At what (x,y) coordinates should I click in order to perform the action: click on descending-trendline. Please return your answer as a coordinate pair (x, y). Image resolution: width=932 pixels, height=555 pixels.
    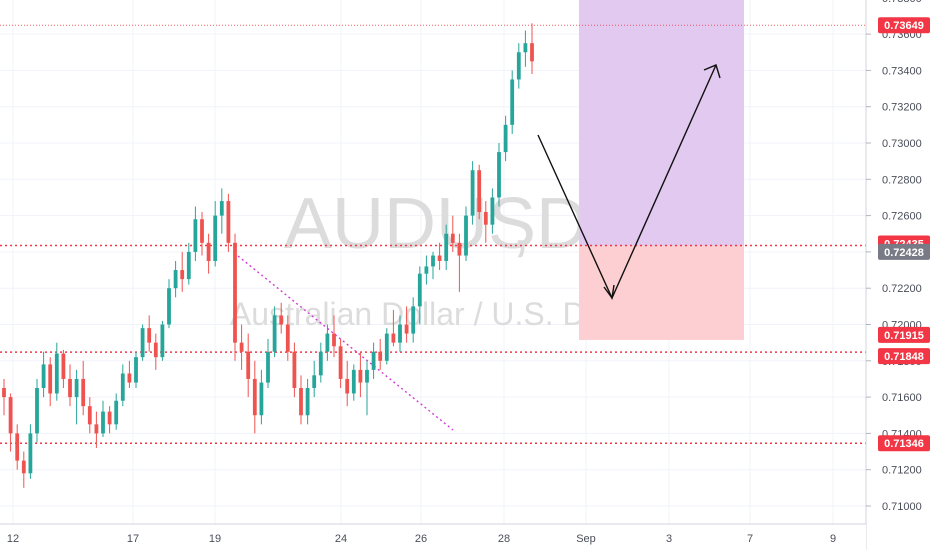
    Looking at the image, I should click on (345, 343).